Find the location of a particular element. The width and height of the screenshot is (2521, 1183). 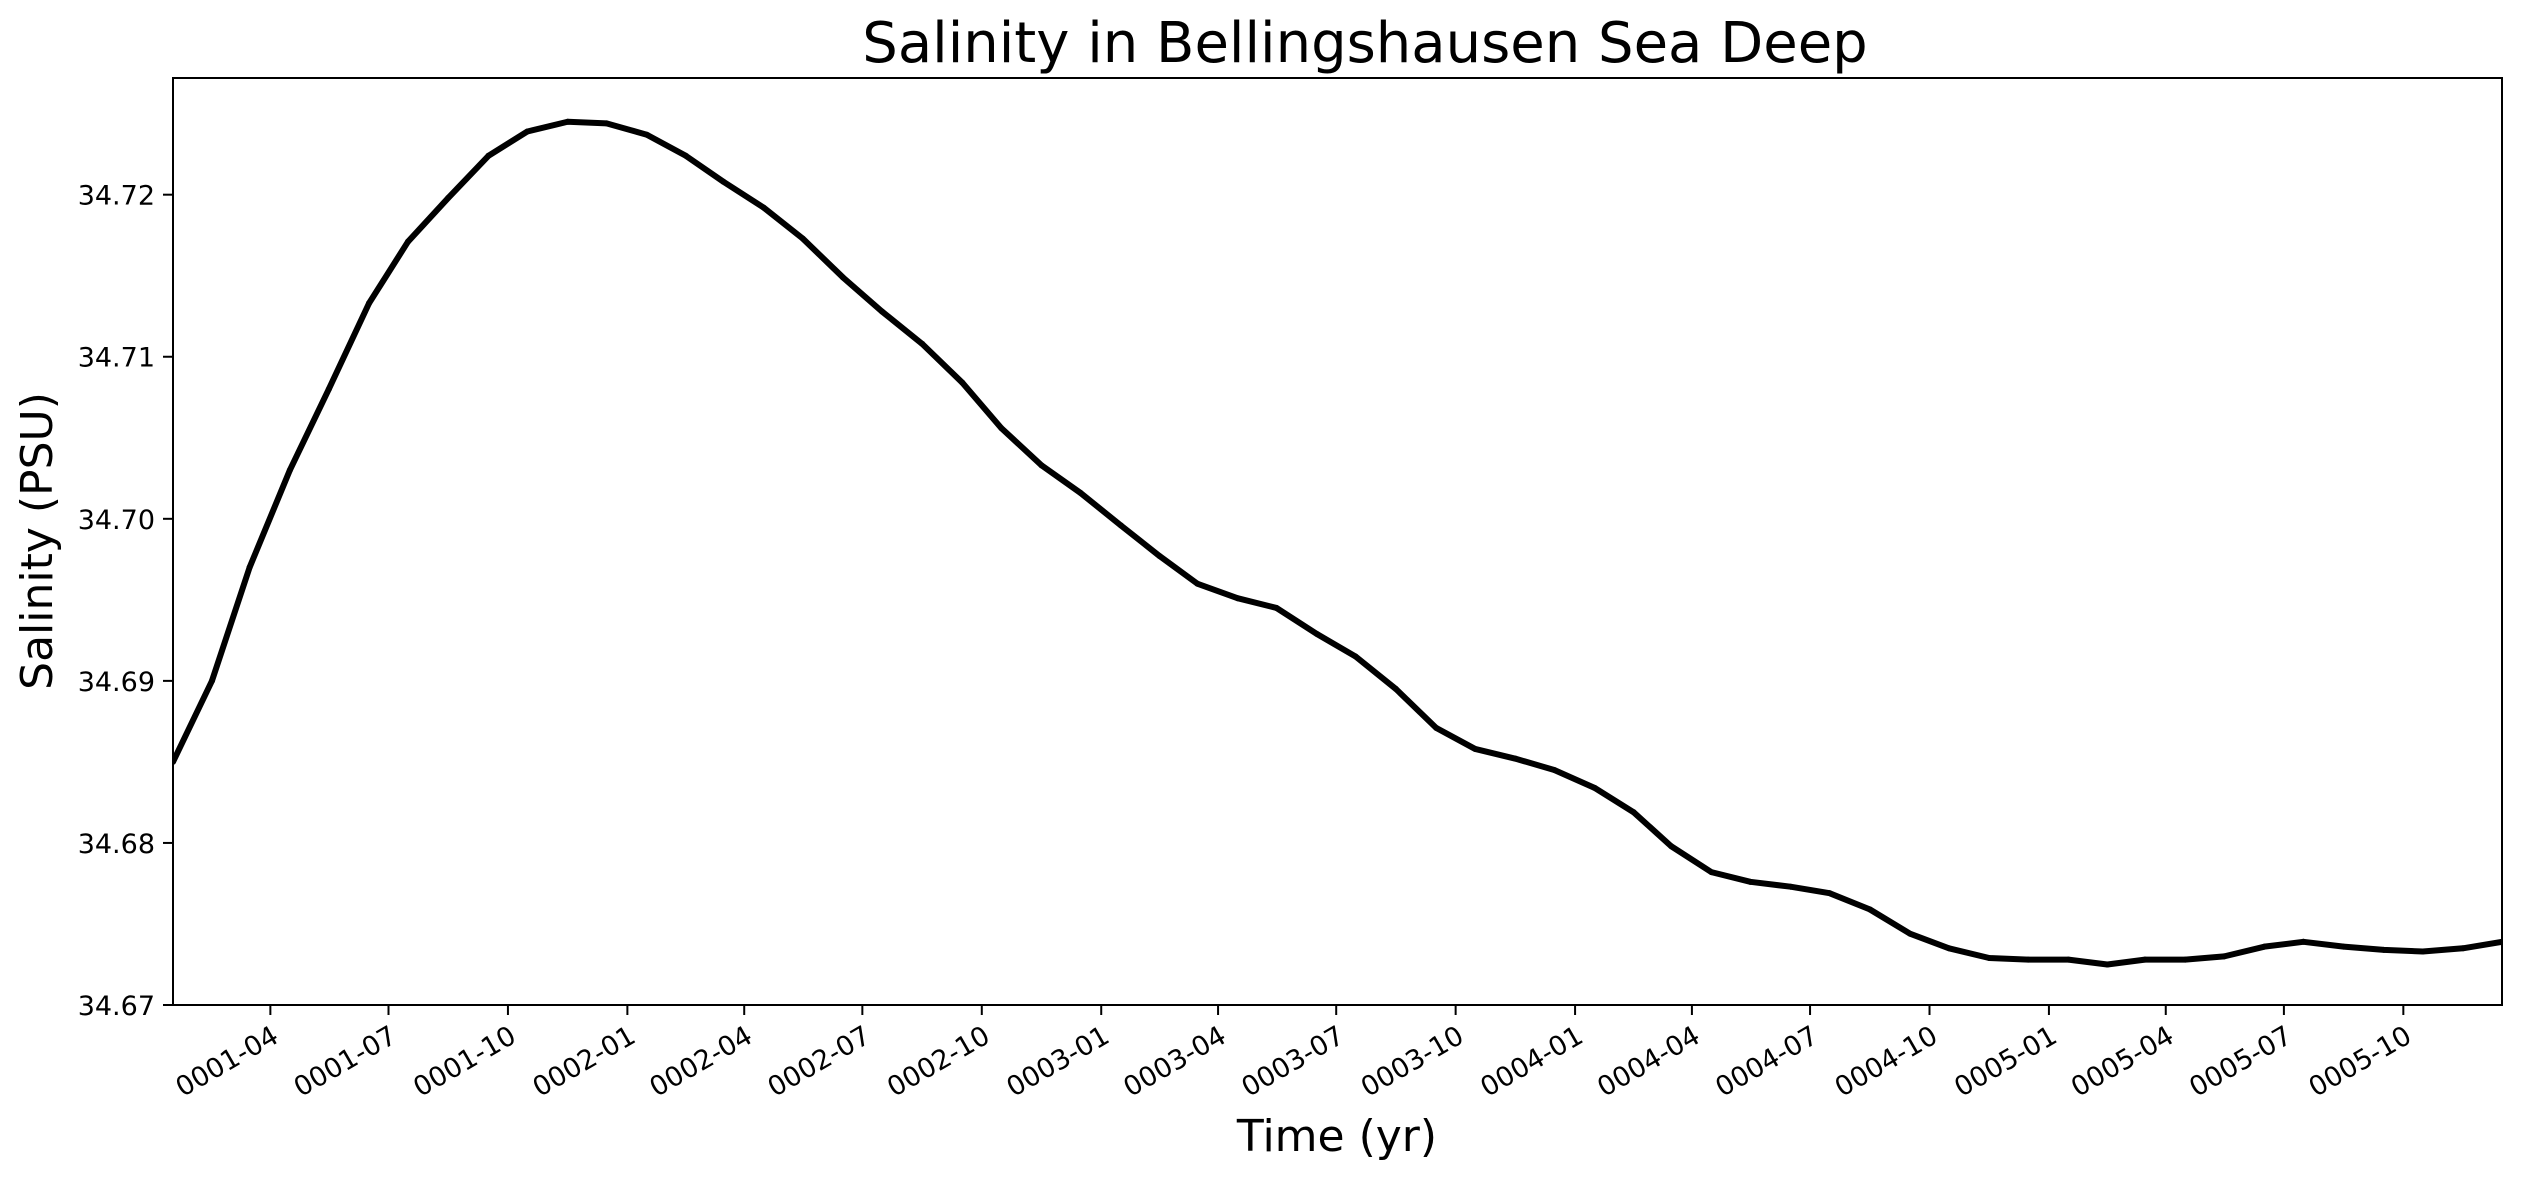

y-tick-label: 34.67 is located at coordinates (116, 1006).